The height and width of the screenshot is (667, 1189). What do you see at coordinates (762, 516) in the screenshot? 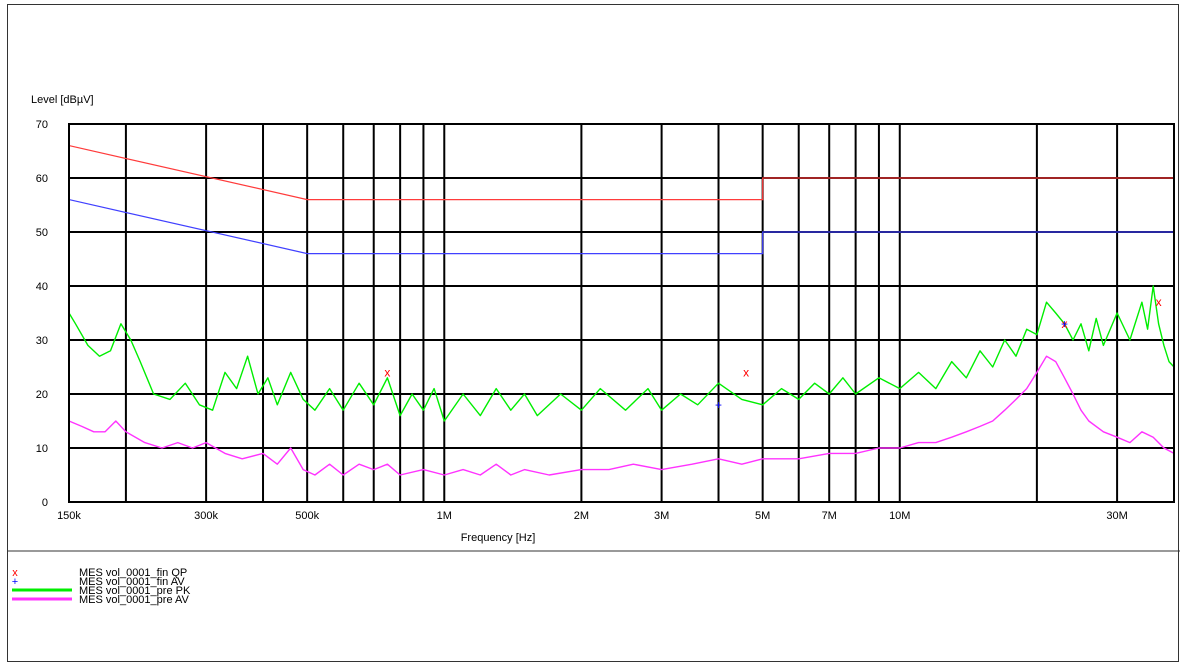
I see `x-tick-label: 5M` at bounding box center [762, 516].